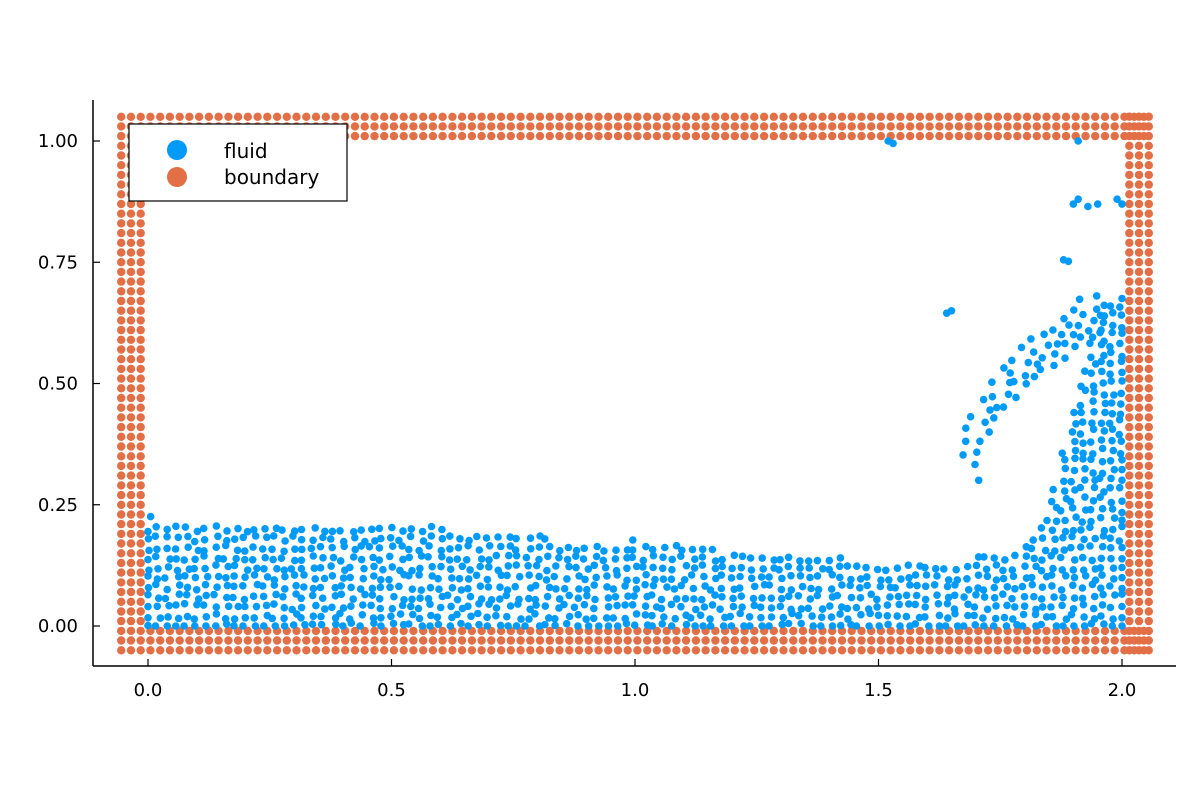 This screenshot has width=1200, height=800. Describe the element at coordinates (177, 177) in the screenshot. I see `legend-boundary-marker` at that location.